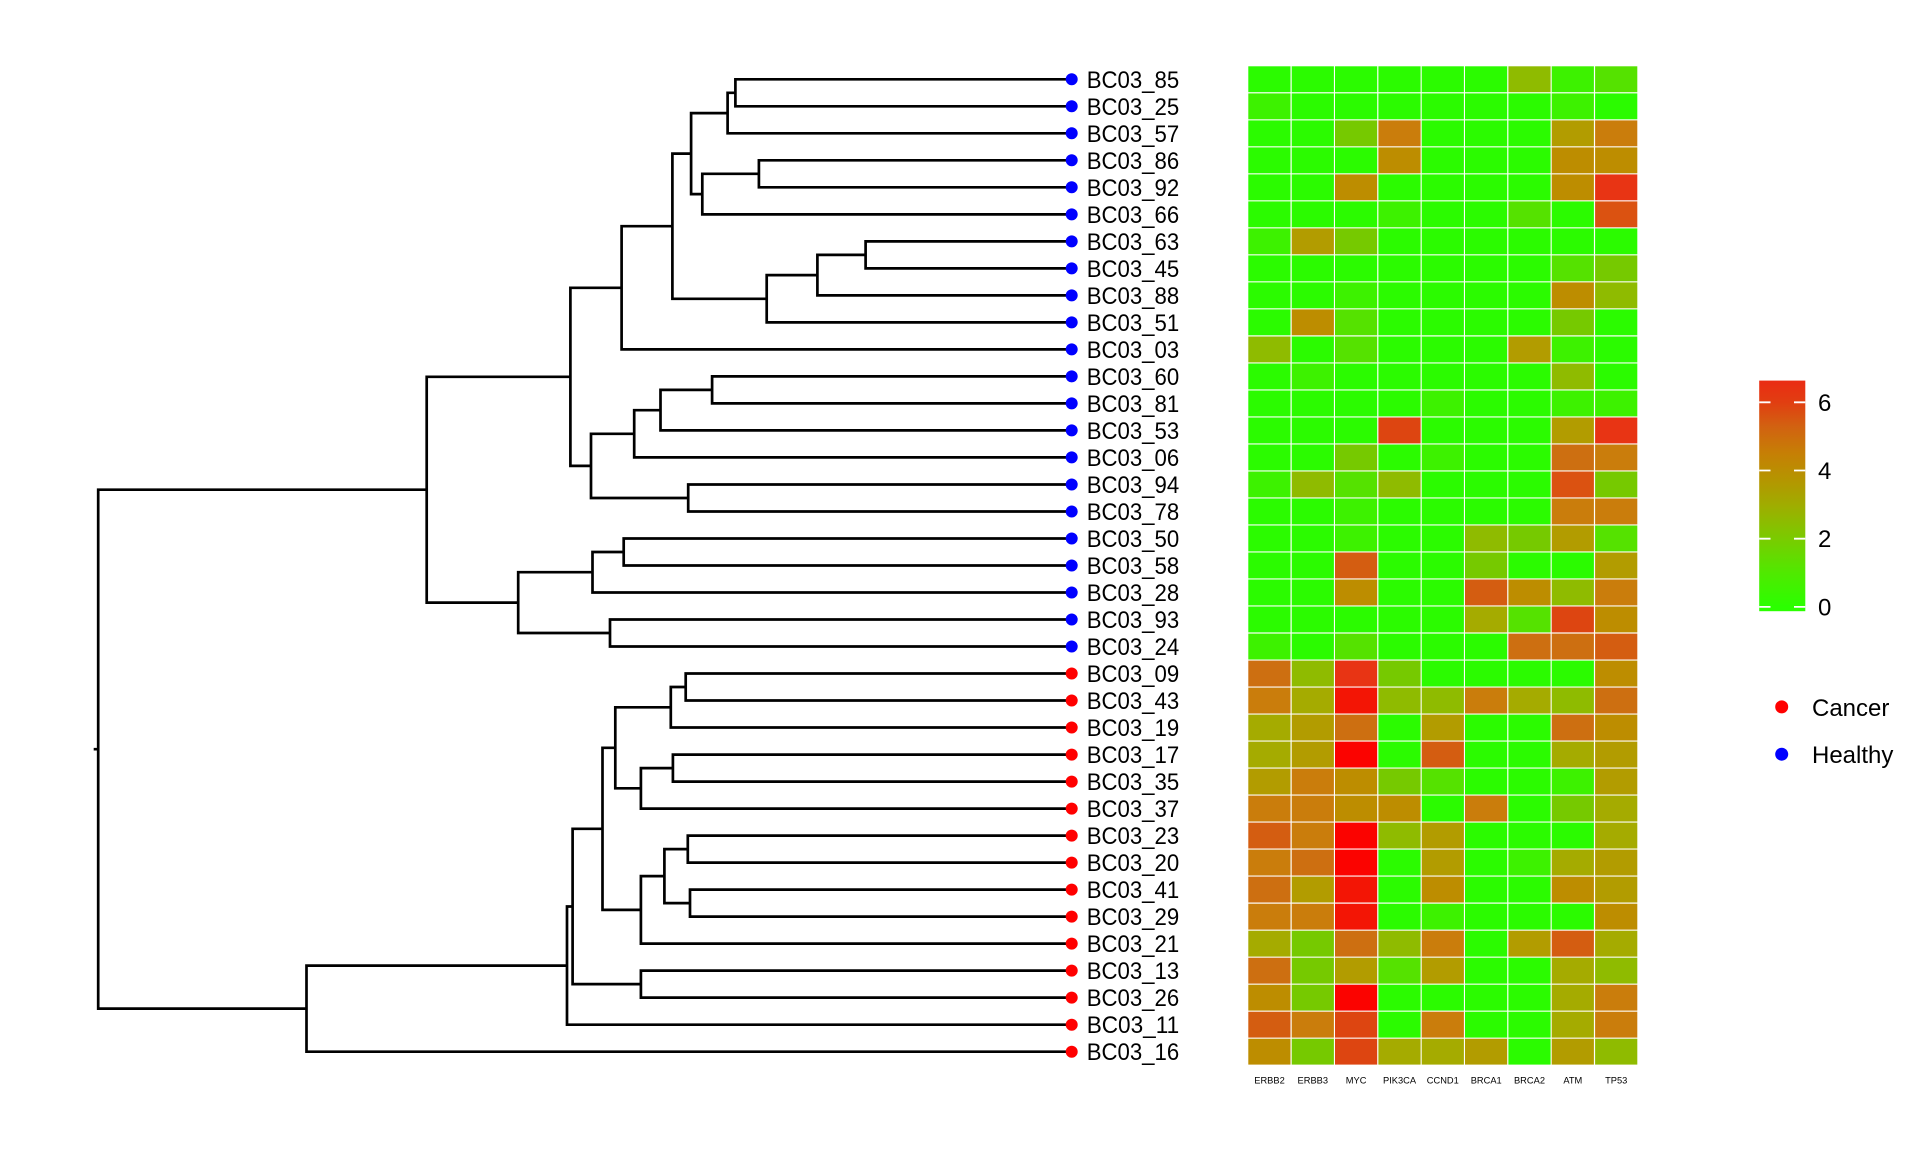 The height and width of the screenshot is (1152, 1920). Describe the element at coordinates (1133, 728) in the screenshot. I see `svg-text: BC03_19` at that location.